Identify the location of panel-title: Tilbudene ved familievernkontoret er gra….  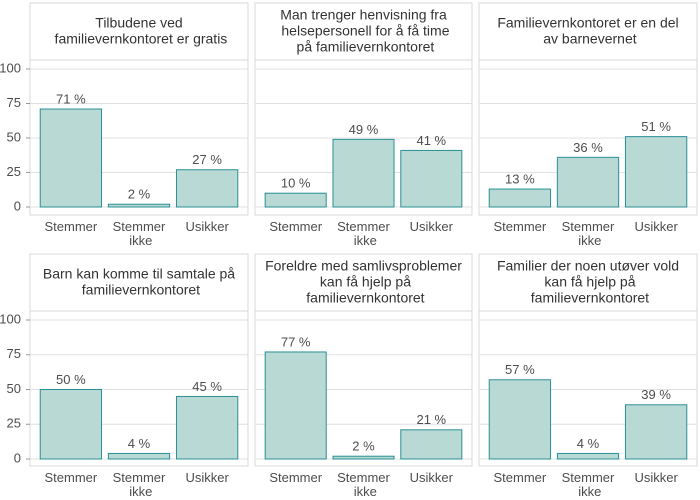
(139, 30).